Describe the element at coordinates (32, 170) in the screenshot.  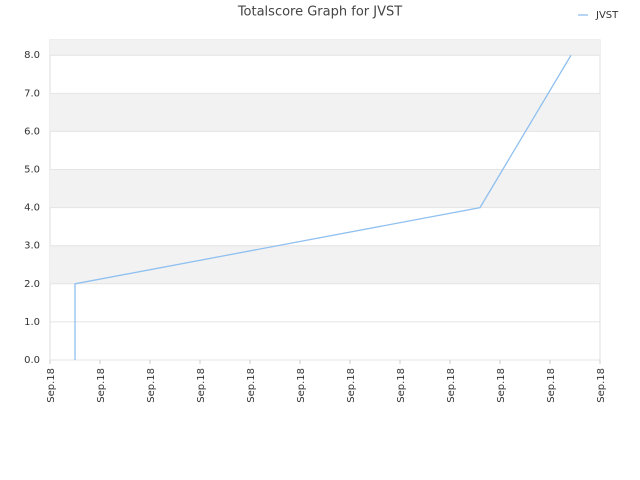
I see `y-tick-label: 5.0` at that location.